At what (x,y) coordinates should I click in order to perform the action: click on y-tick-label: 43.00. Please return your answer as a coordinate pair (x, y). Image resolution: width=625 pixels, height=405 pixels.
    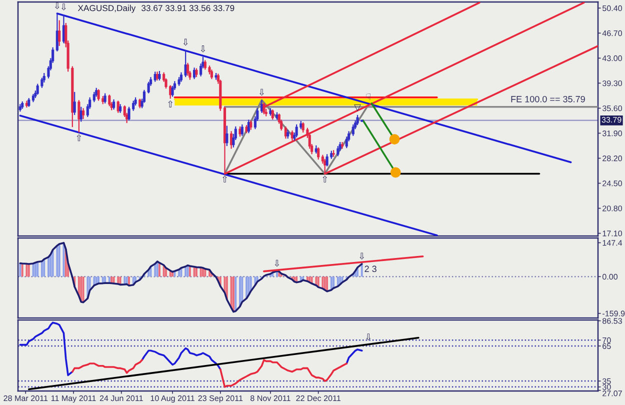
    Looking at the image, I should click on (612, 58).